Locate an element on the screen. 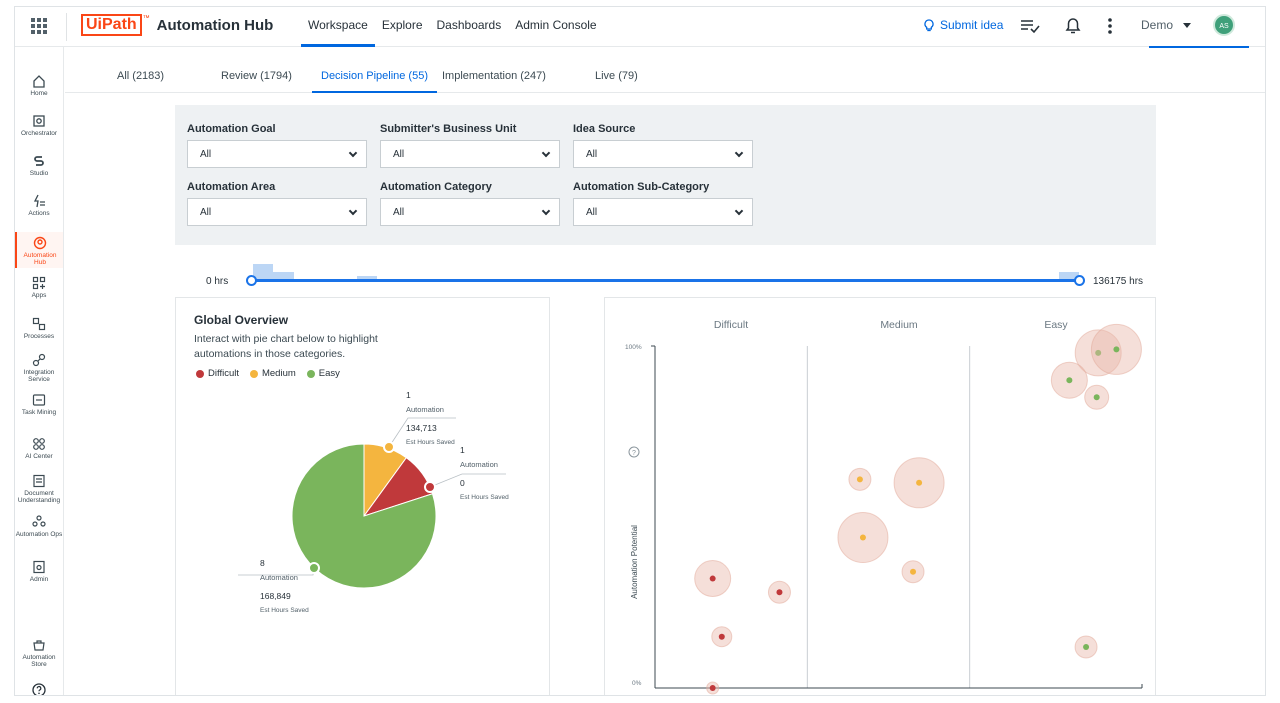 This screenshot has height=703, width=1280. uipath-logo: UiPath ™ Automation Hub is located at coordinates (177, 25).